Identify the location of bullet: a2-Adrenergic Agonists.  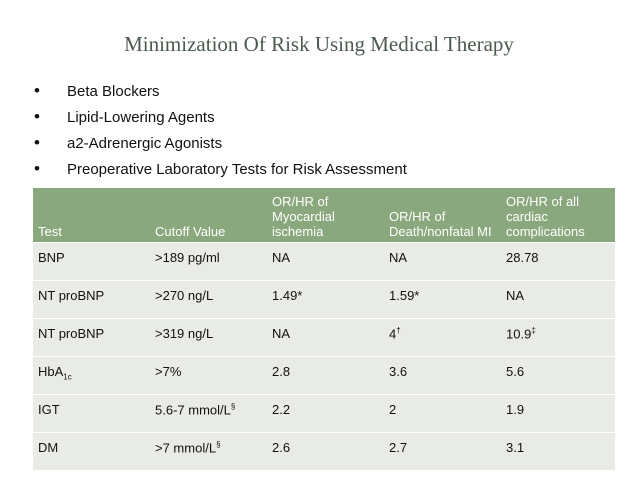
(220, 145).